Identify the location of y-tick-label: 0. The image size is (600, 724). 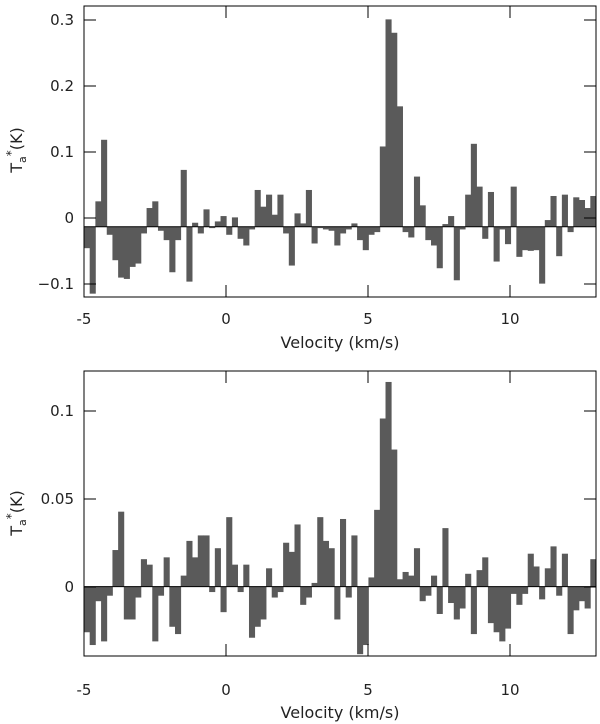
(69, 587).